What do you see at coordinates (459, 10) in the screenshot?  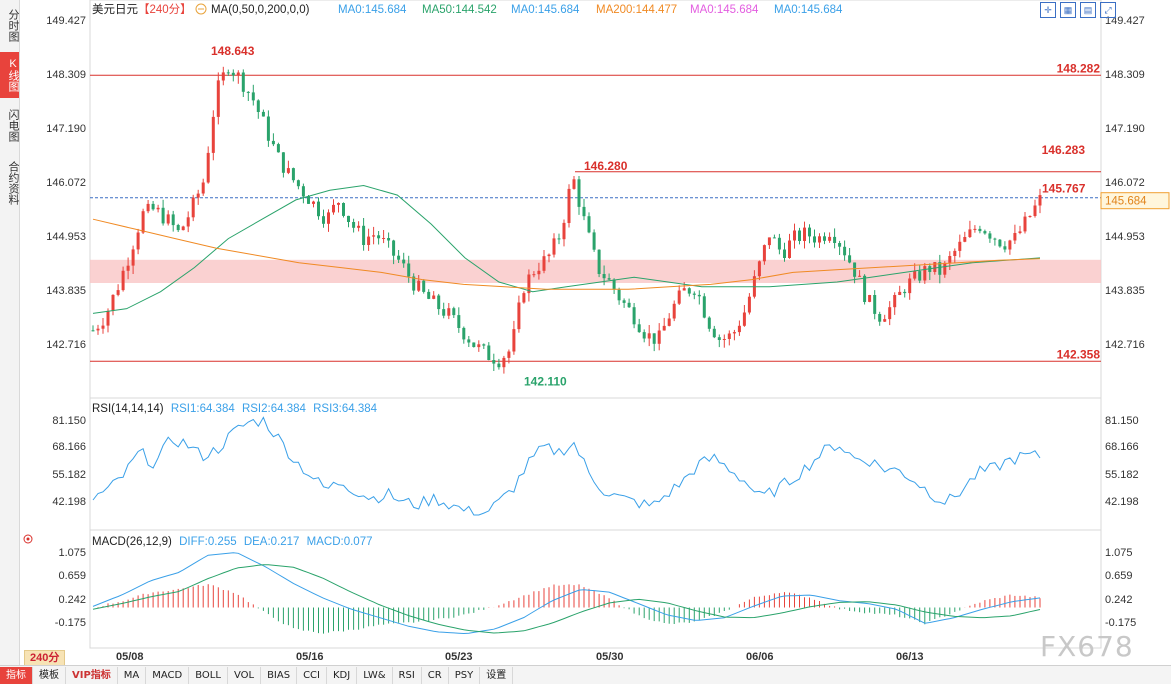 I see `ma-value-2: MA50:144.542` at bounding box center [459, 10].